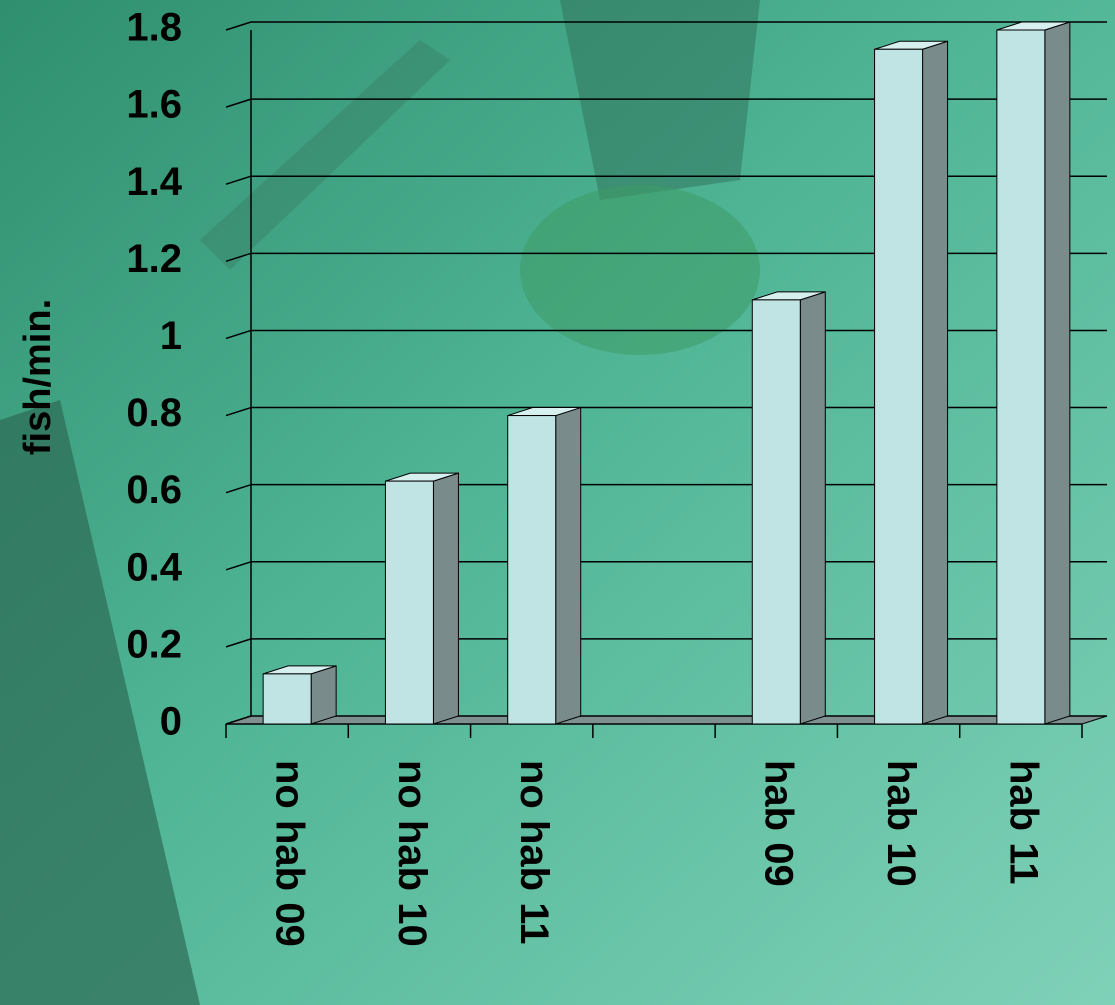 The height and width of the screenshot is (1005, 1115). What do you see at coordinates (171, 722) in the screenshot?
I see `y-tick-label: 0` at bounding box center [171, 722].